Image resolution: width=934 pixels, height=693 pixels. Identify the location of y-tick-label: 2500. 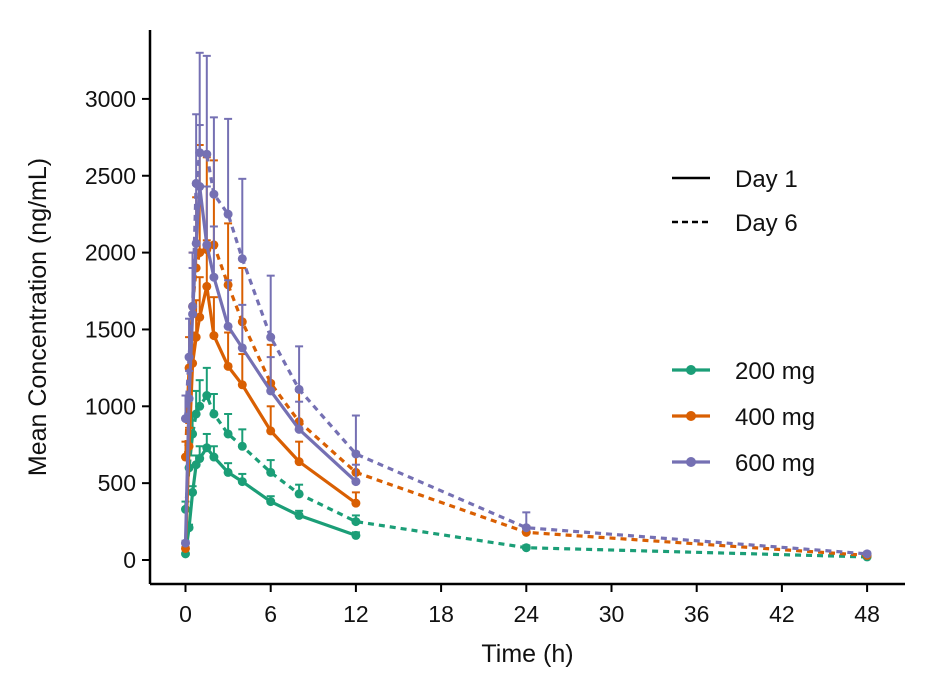
(110, 176).